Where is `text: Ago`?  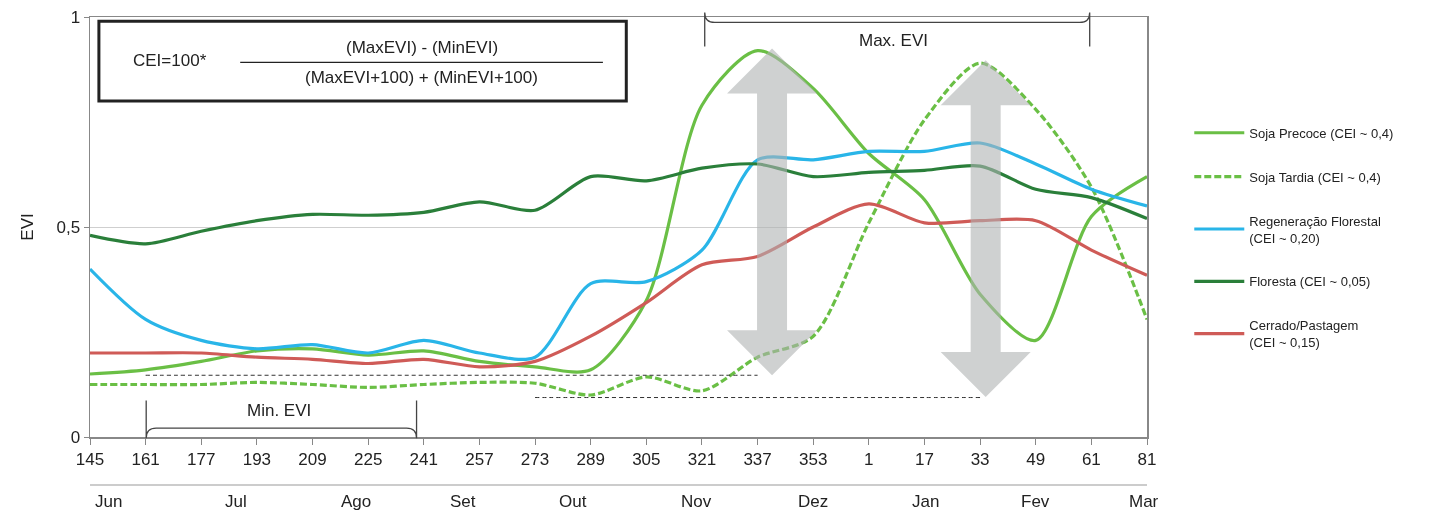
text: Ago is located at coordinates (356, 501).